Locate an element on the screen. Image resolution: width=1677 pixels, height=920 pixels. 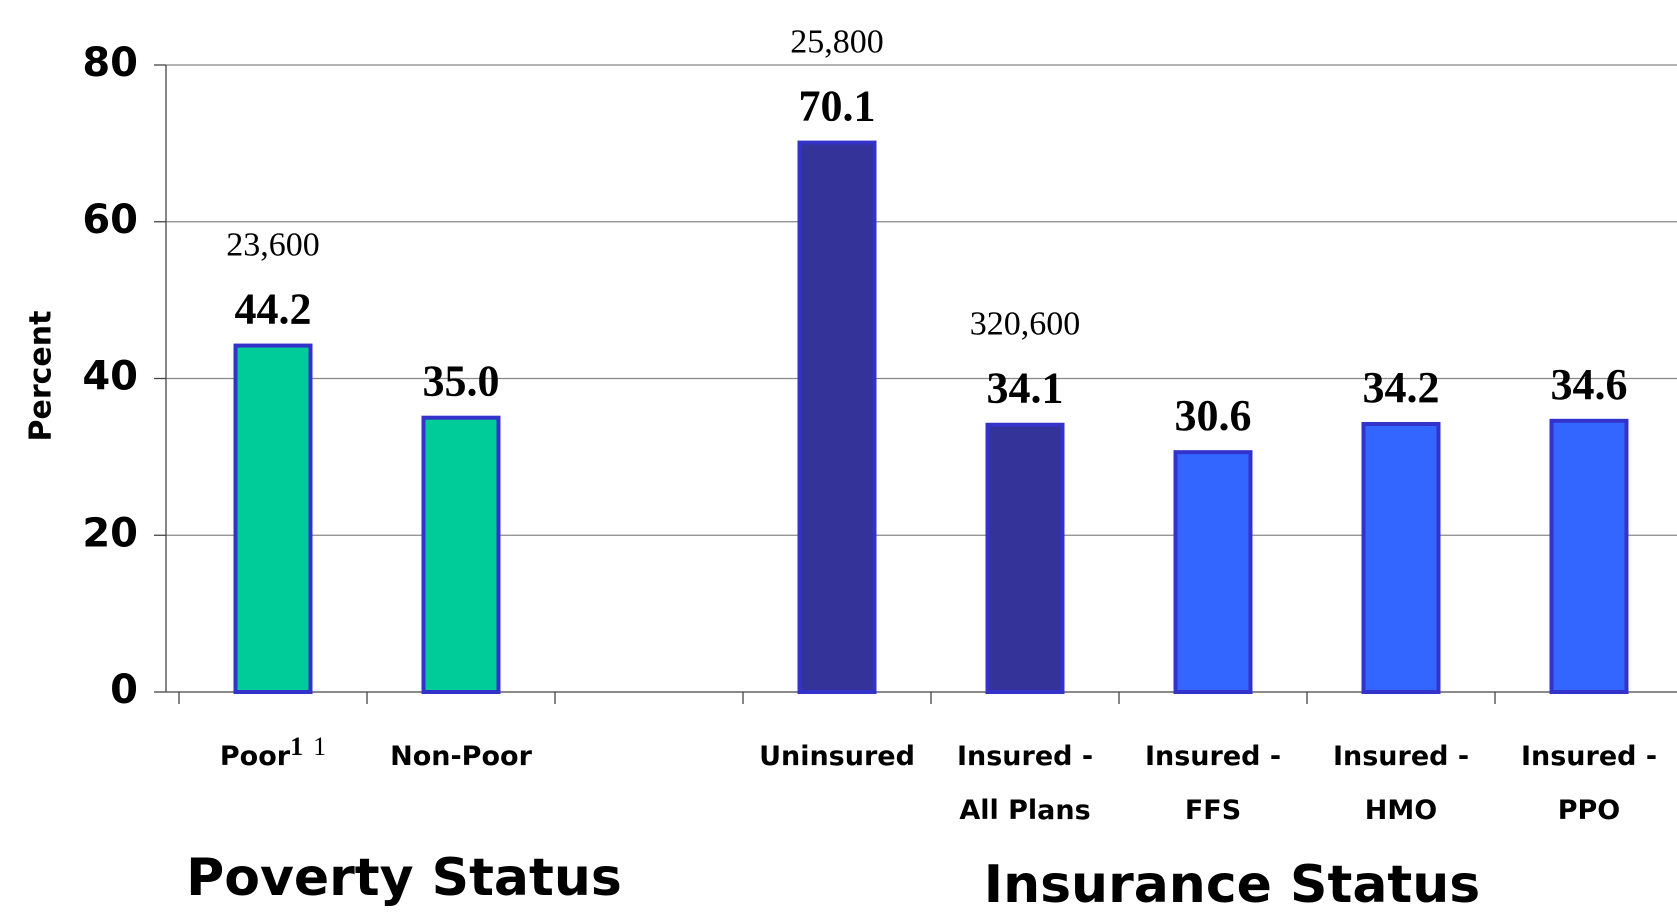
x-tick-label: Insured - FFS is located at coordinates (1213, 783).